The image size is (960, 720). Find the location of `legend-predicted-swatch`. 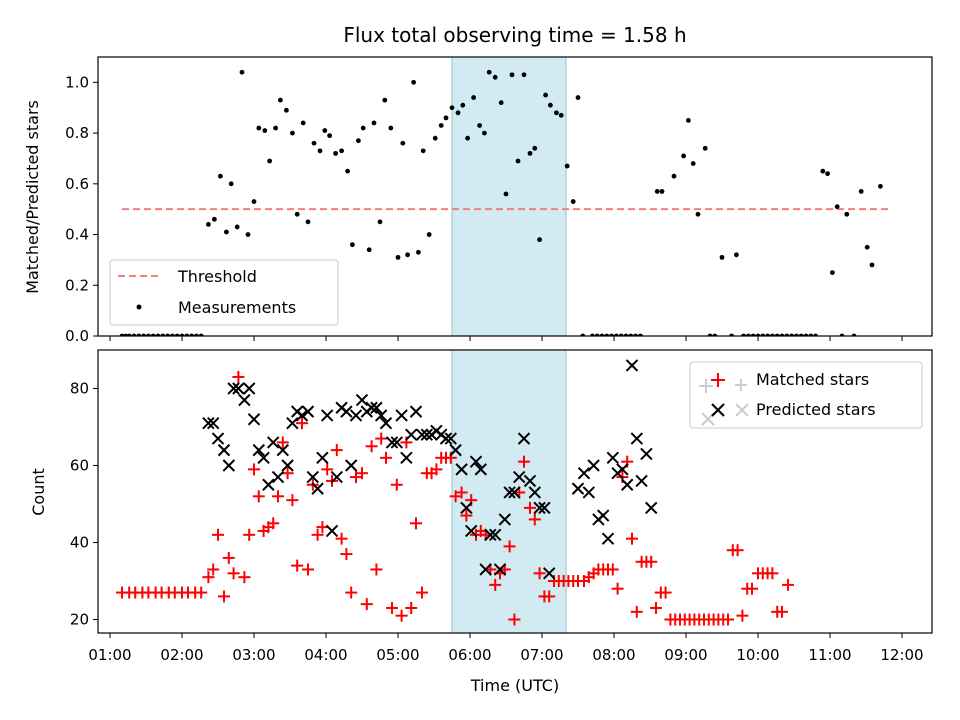

legend-predicted-swatch is located at coordinates (725, 414).